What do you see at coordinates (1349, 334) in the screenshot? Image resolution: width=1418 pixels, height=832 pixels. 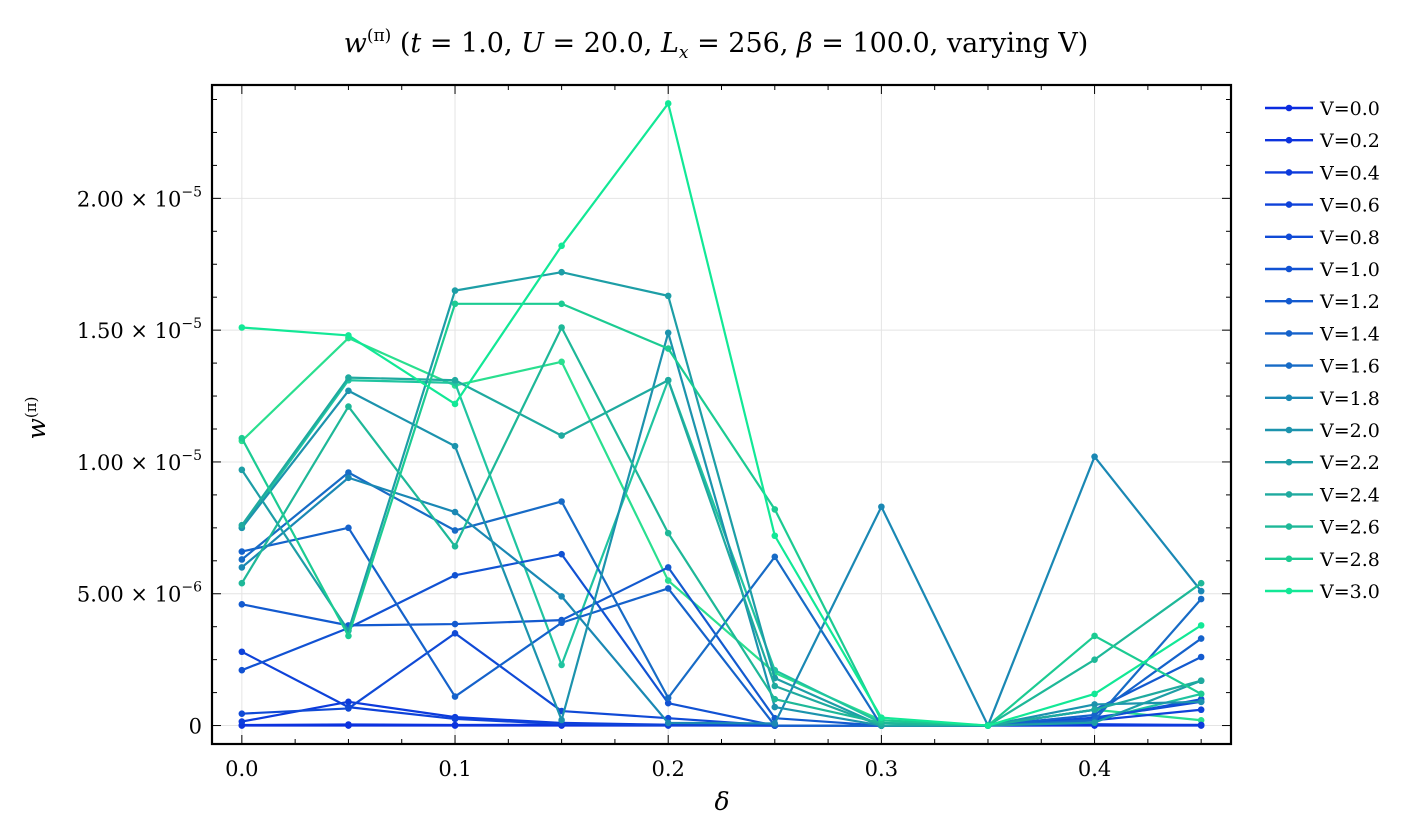 I see `legend-label: V=1.4` at bounding box center [1349, 334].